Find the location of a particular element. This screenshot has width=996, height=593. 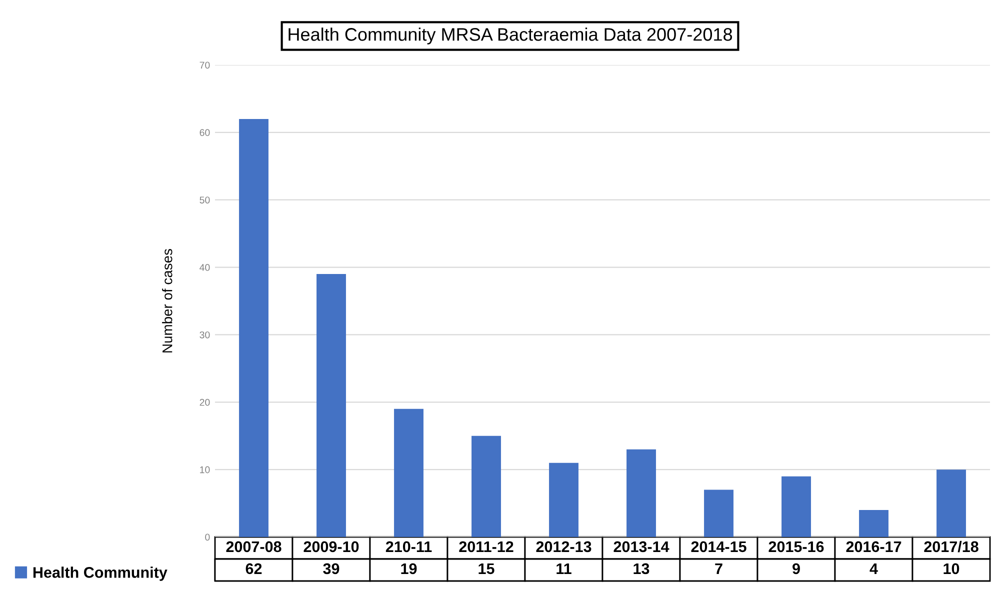

y-axis-title: Number of cases is located at coordinates (167, 300).